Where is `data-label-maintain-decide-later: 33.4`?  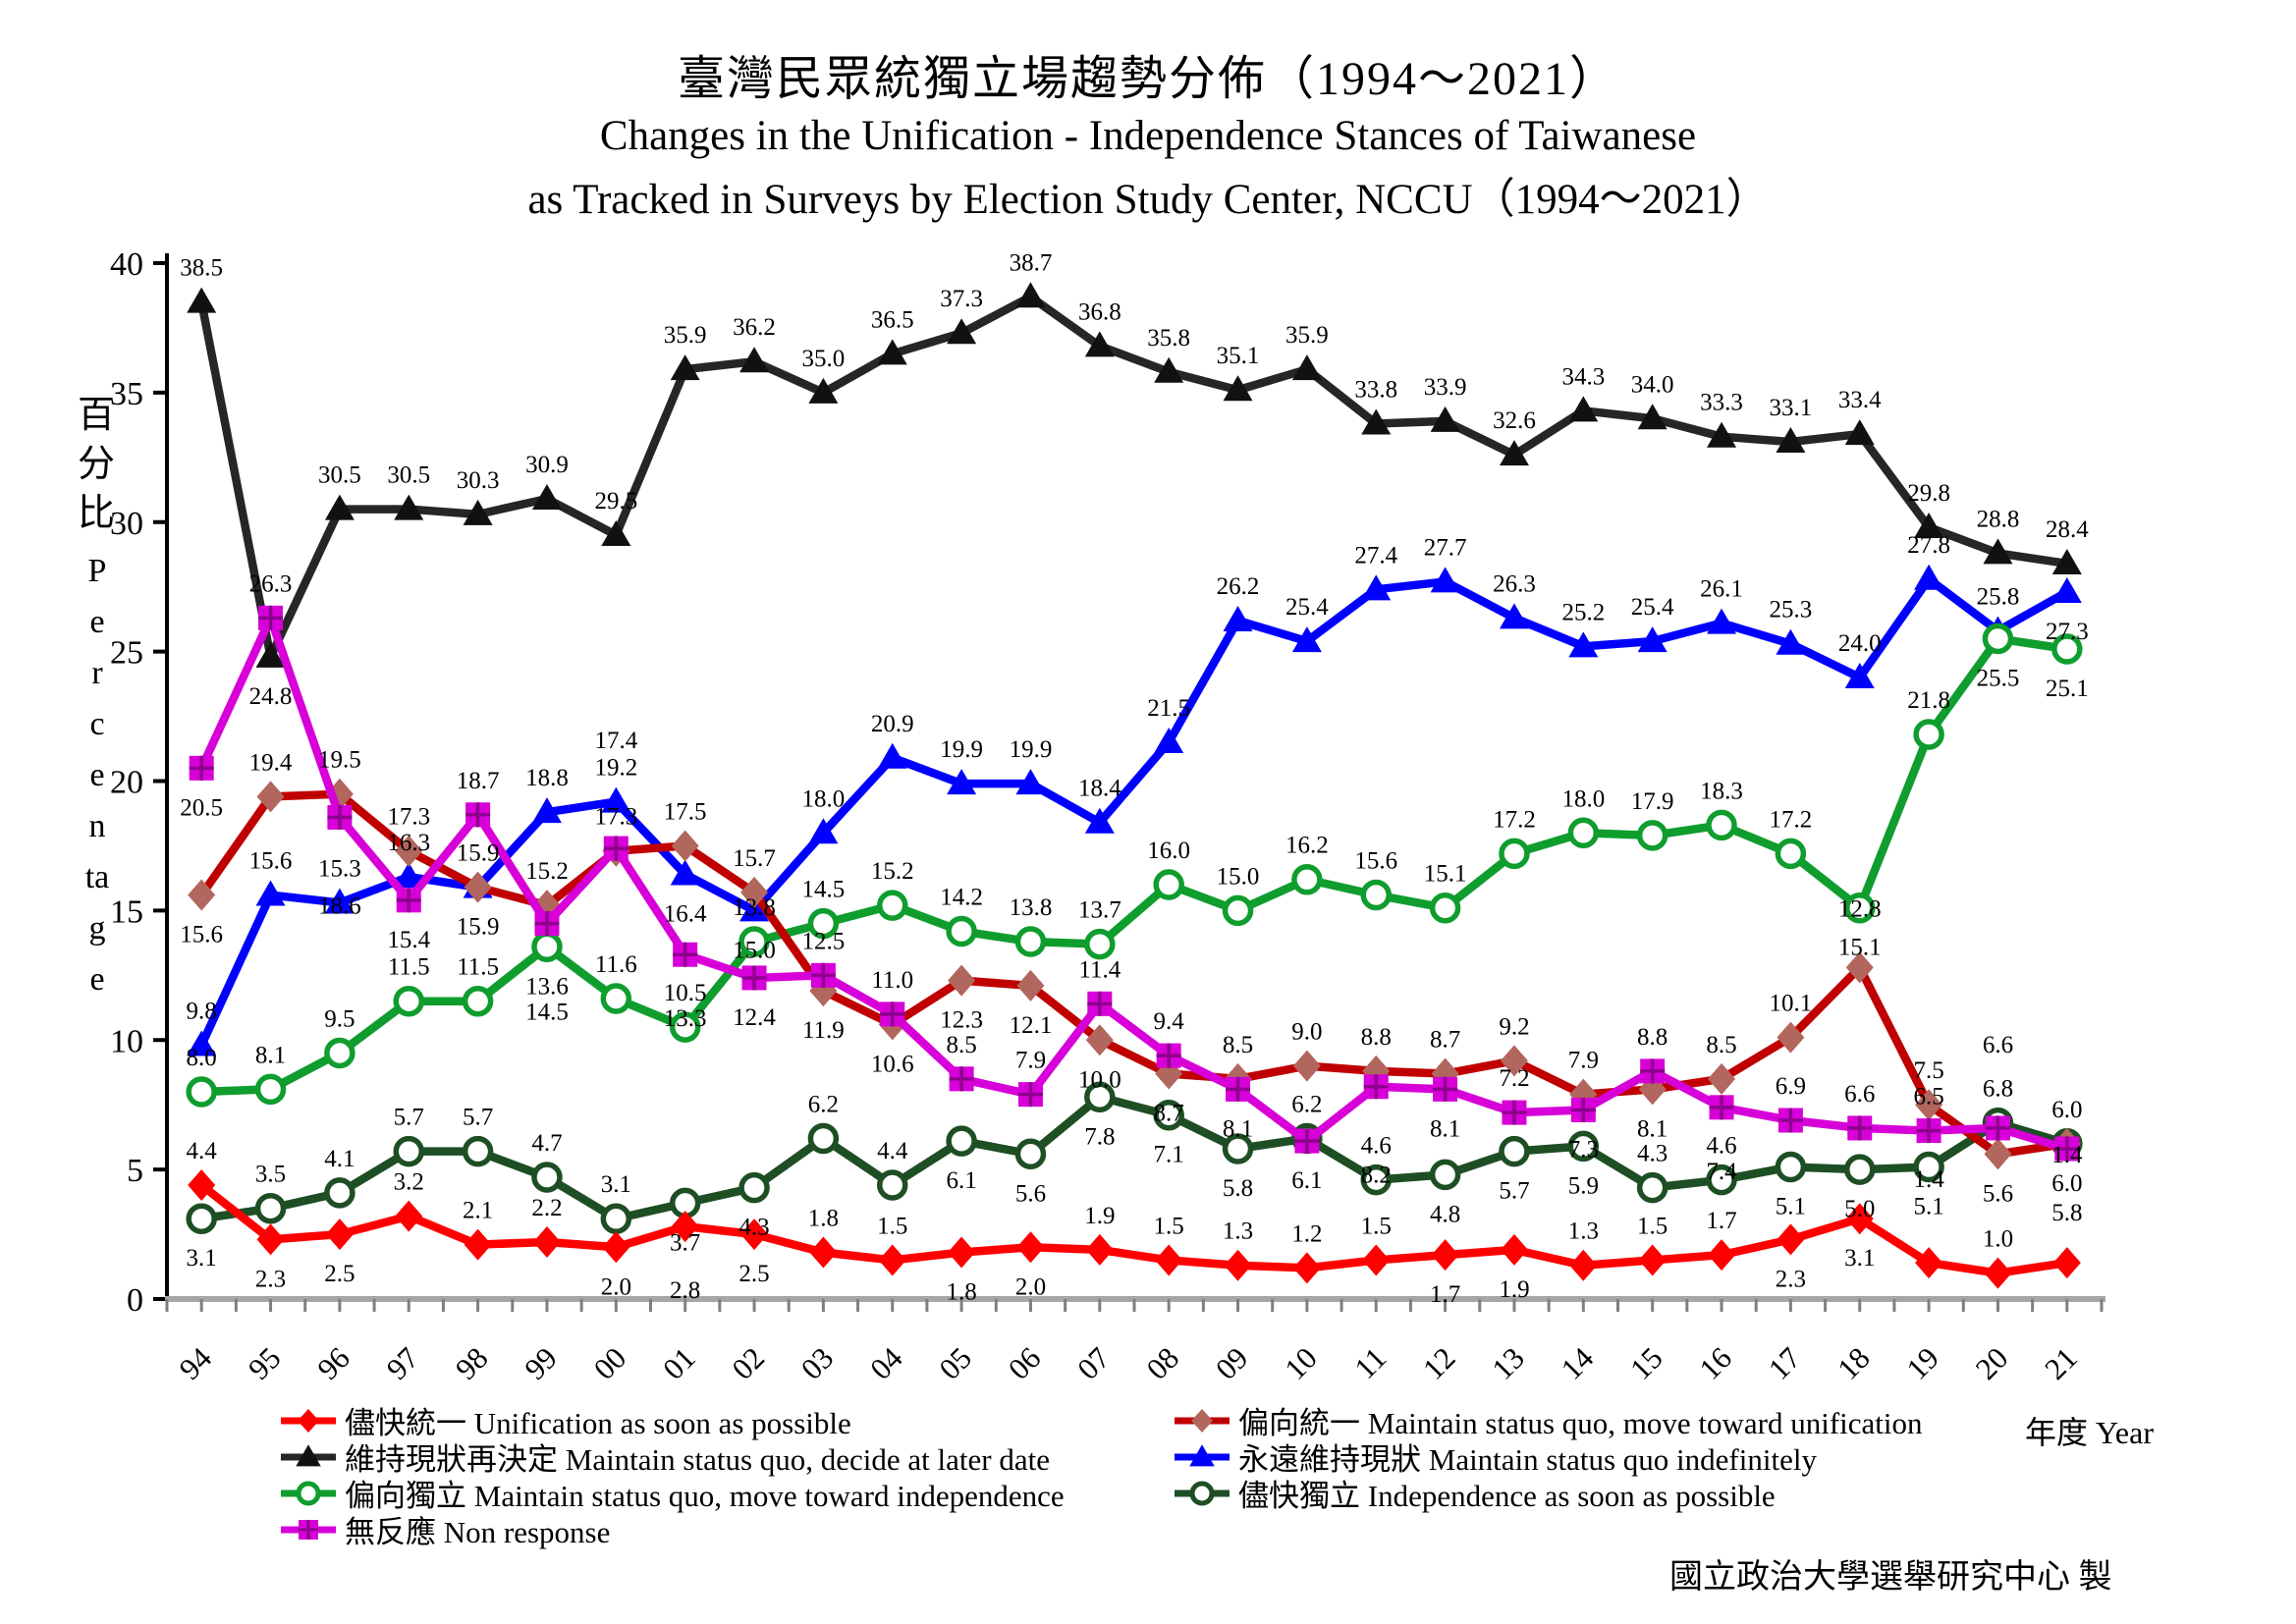 data-label-maintain-decide-later: 33.4 is located at coordinates (1860, 400).